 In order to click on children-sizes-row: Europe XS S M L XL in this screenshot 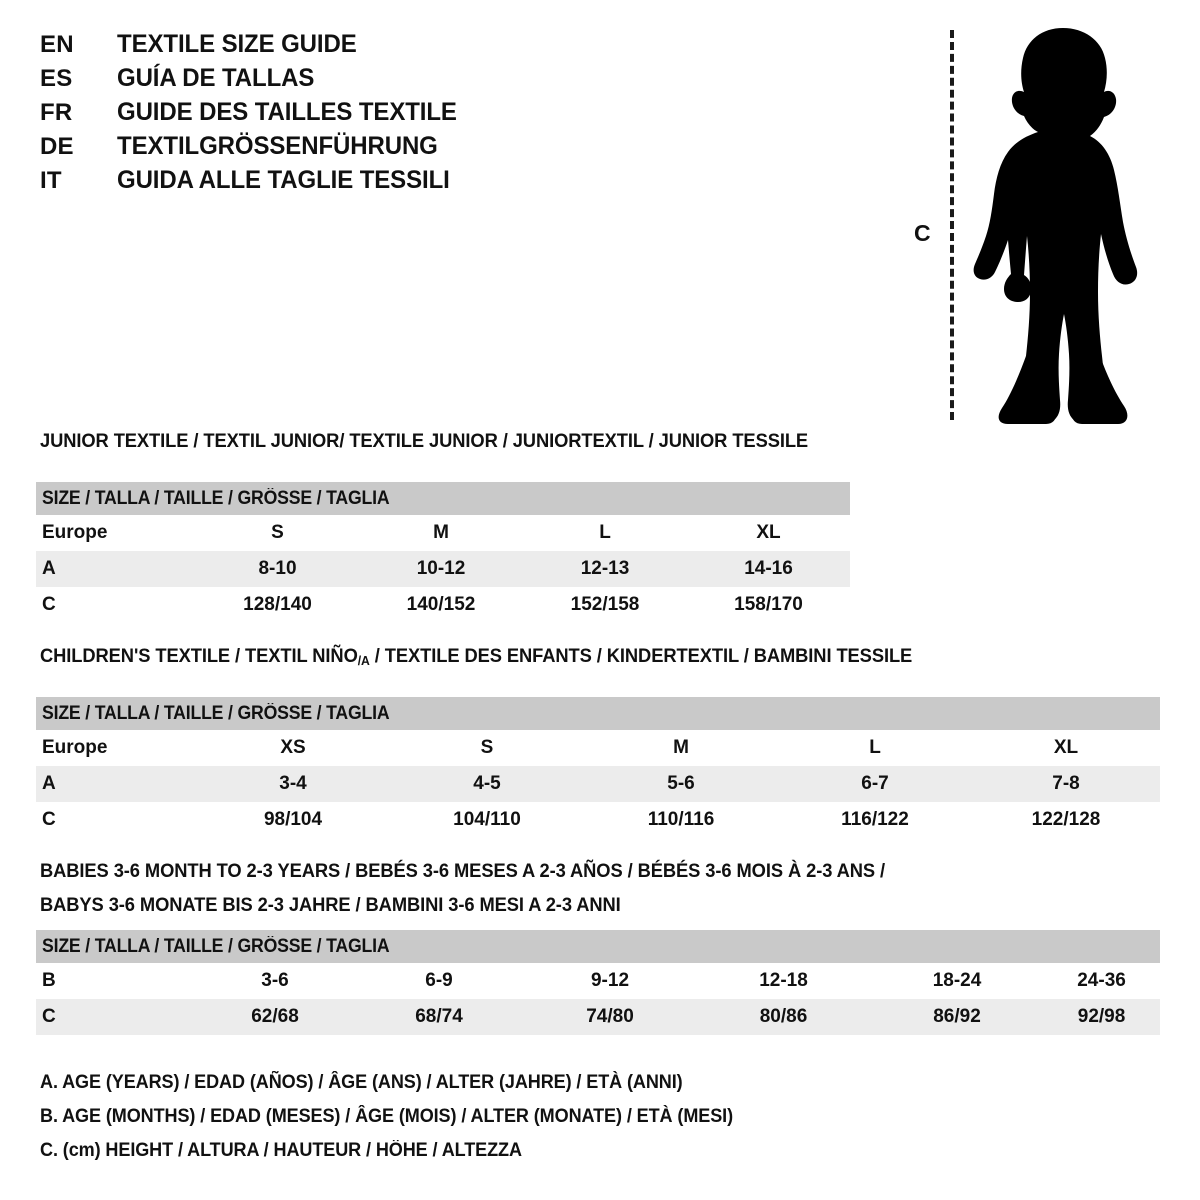, I will do `click(598, 748)`.